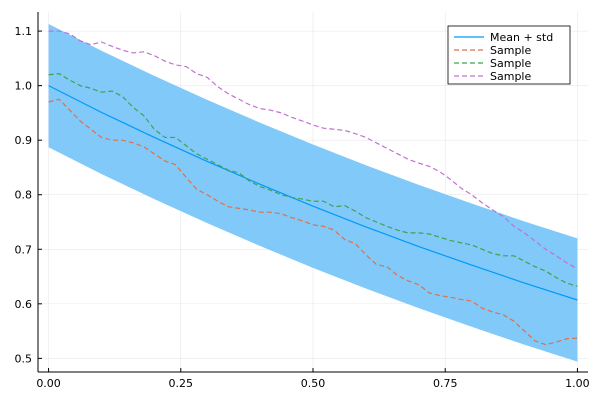 This screenshot has width=600, height=404. What do you see at coordinates (181, 383) in the screenshot?
I see `x-tick-label: 0.25` at bounding box center [181, 383].